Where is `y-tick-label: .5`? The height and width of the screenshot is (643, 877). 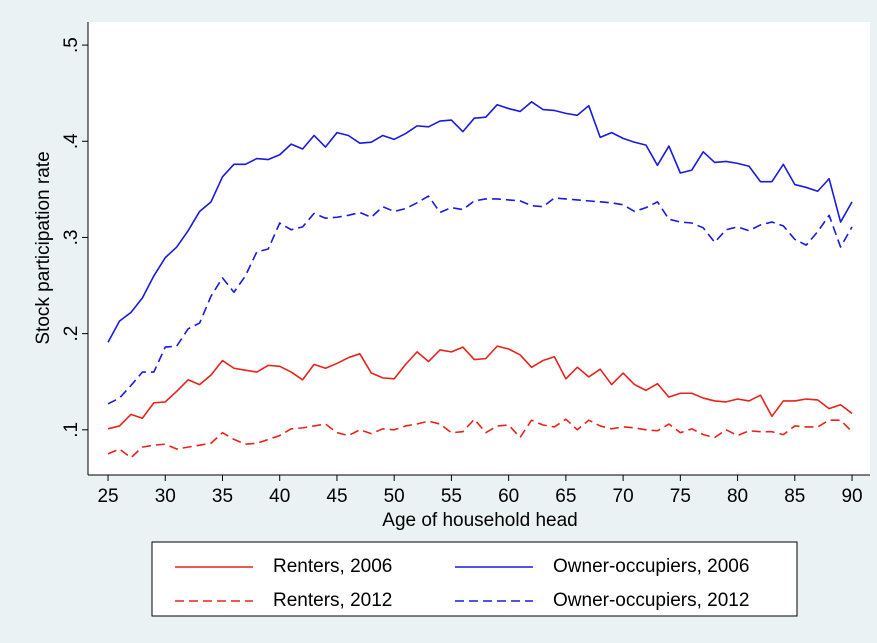 y-tick-label: .5 is located at coordinates (71, 45).